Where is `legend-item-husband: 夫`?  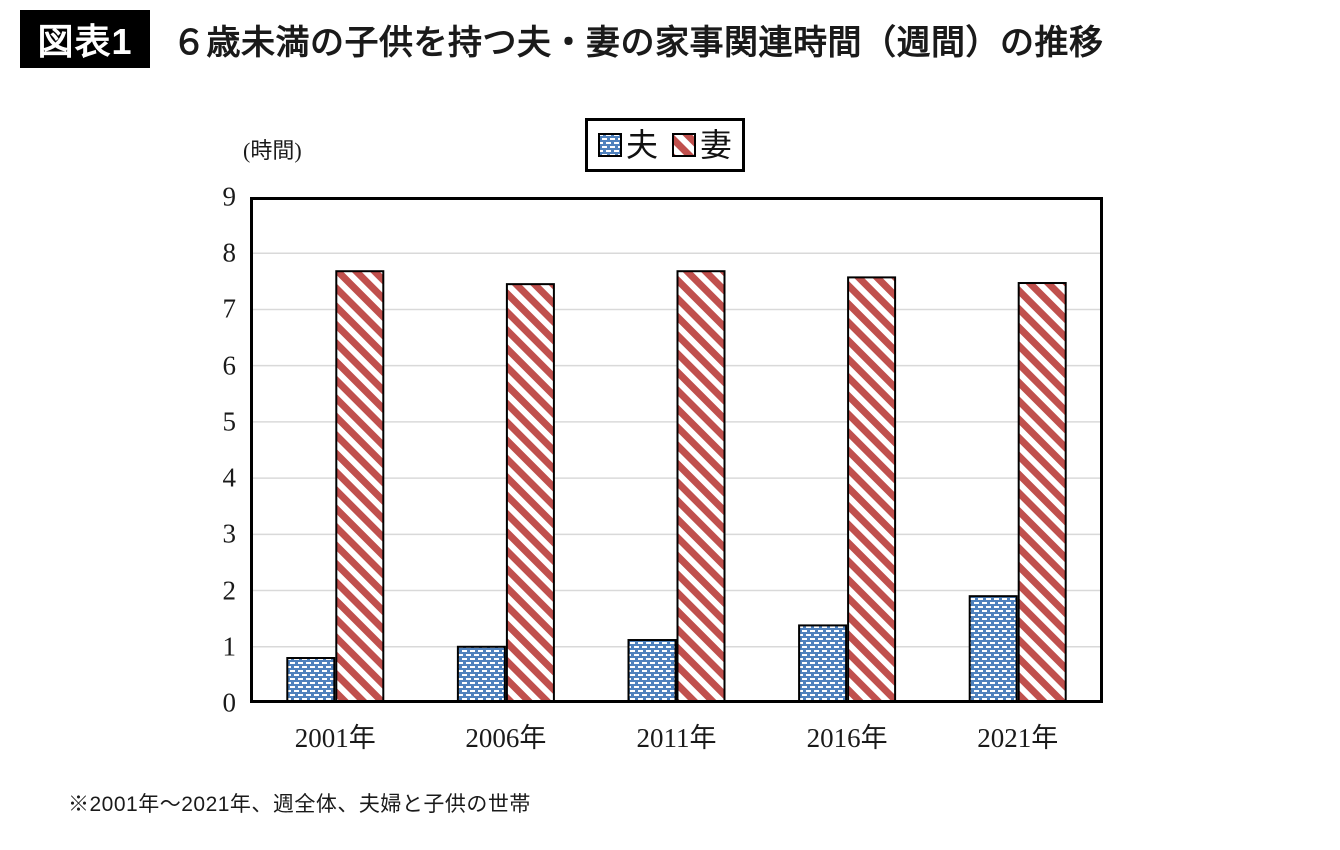
legend-item-husband: 夫 is located at coordinates (627, 145).